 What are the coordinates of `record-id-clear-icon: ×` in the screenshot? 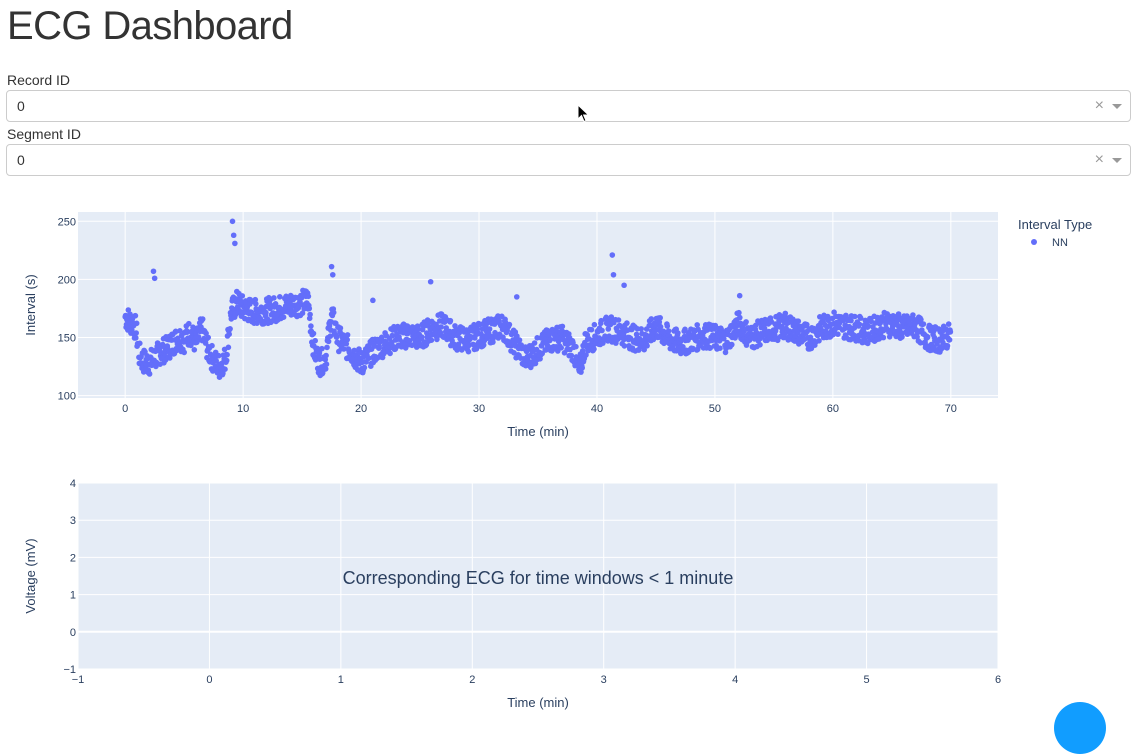 It's located at (1099, 105).